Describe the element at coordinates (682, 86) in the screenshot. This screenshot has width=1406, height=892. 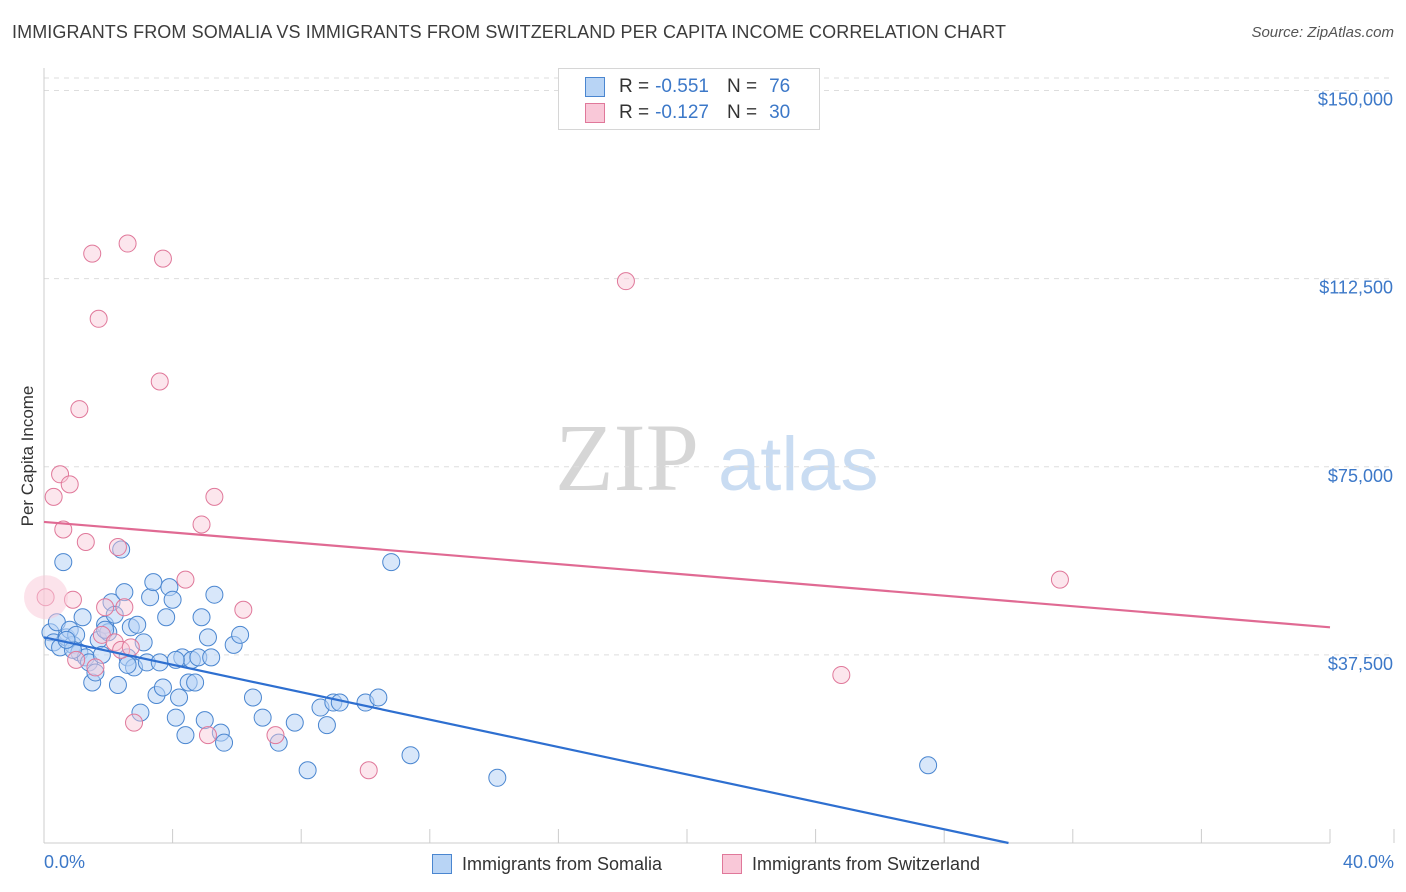
I see `legend-r-value: -0.551` at that location.